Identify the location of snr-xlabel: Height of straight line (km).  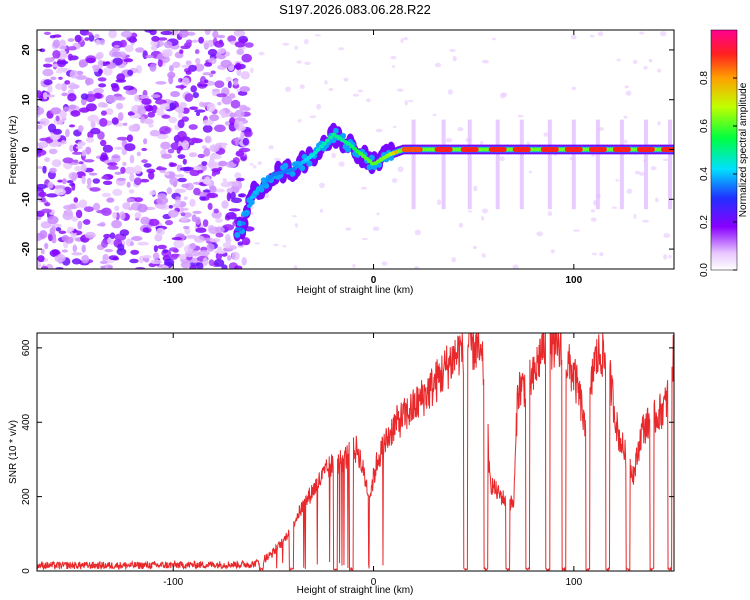
(355, 590).